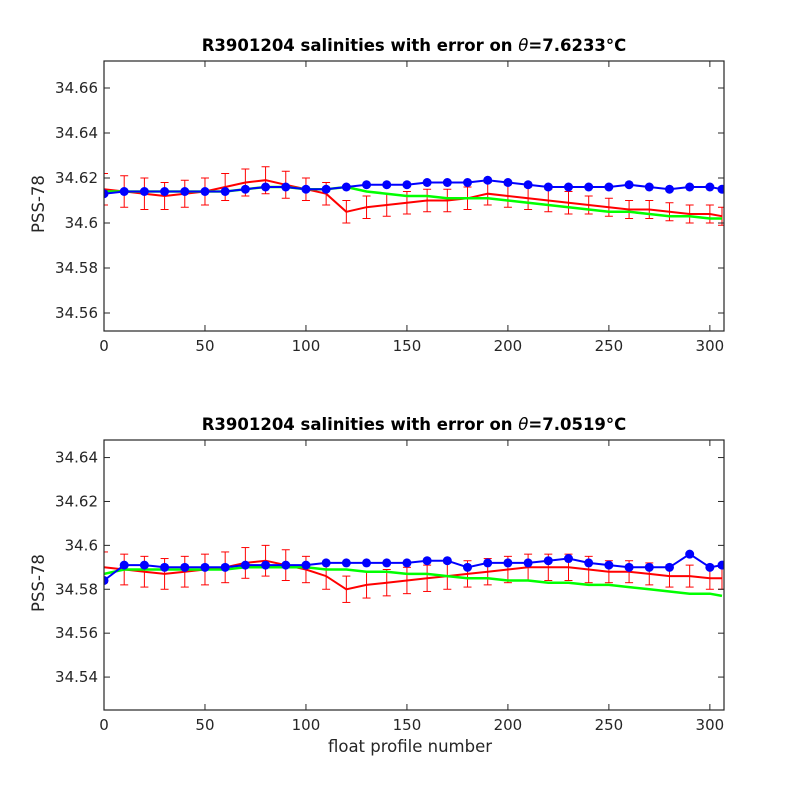 This screenshot has width=800, height=800. Describe the element at coordinates (104, 725) in the screenshot. I see `x-tick-label: 0` at that location.